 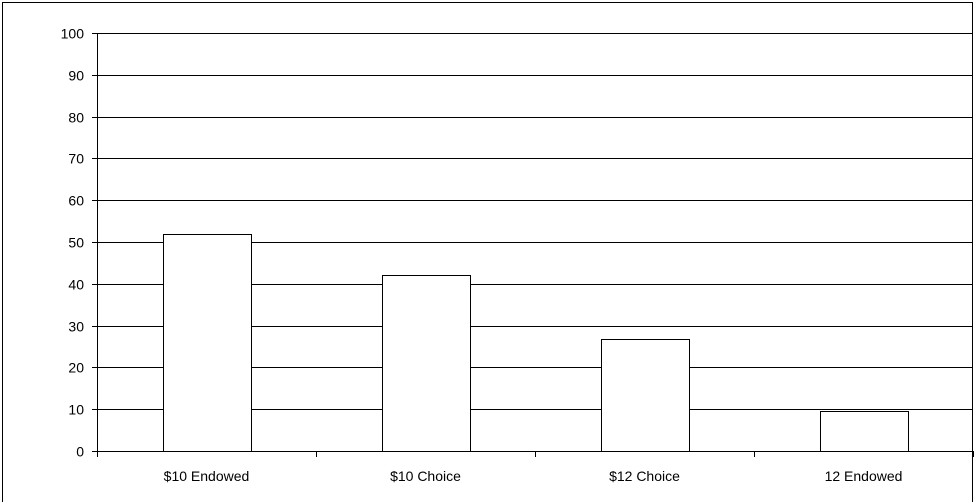 I want to click on y-tick-labels: 0 10 20 30 40 50 60 70 80 90 100, so click(x=73, y=243).